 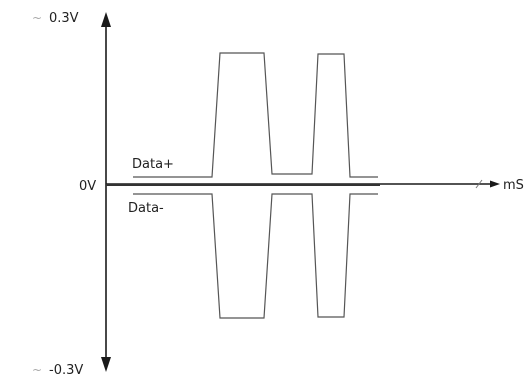 What do you see at coordinates (66, 370) in the screenshot?
I see `y-min-label: -0.3V` at bounding box center [66, 370].